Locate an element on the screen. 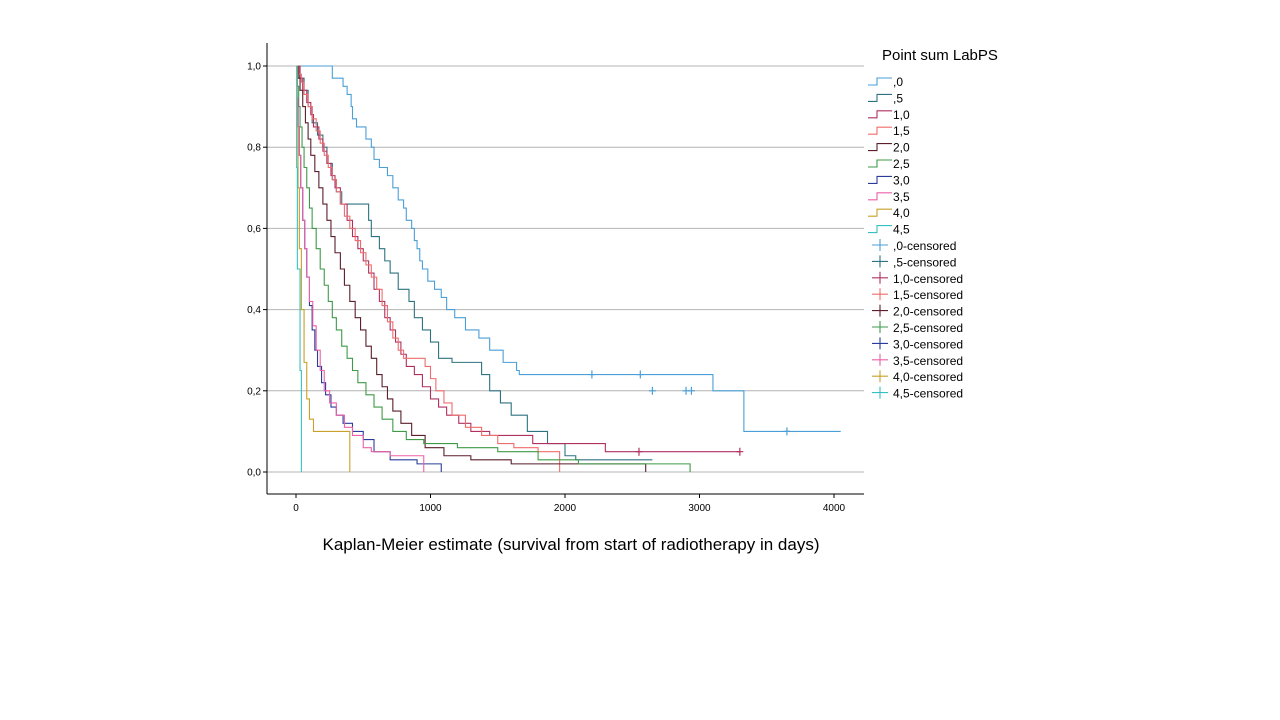  legend-label: 3,0 is located at coordinates (901, 180).